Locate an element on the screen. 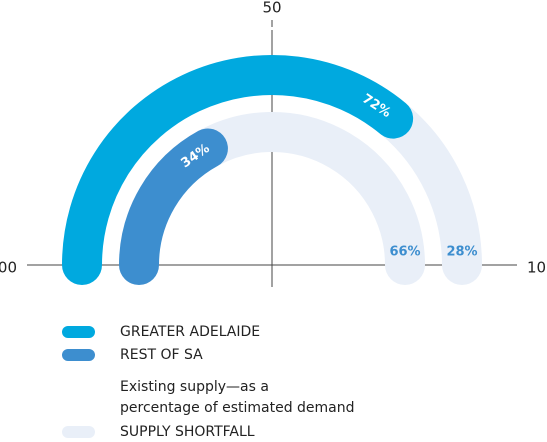 The width and height of the screenshot is (547, 442). value-label: 66% is located at coordinates (404, 252).